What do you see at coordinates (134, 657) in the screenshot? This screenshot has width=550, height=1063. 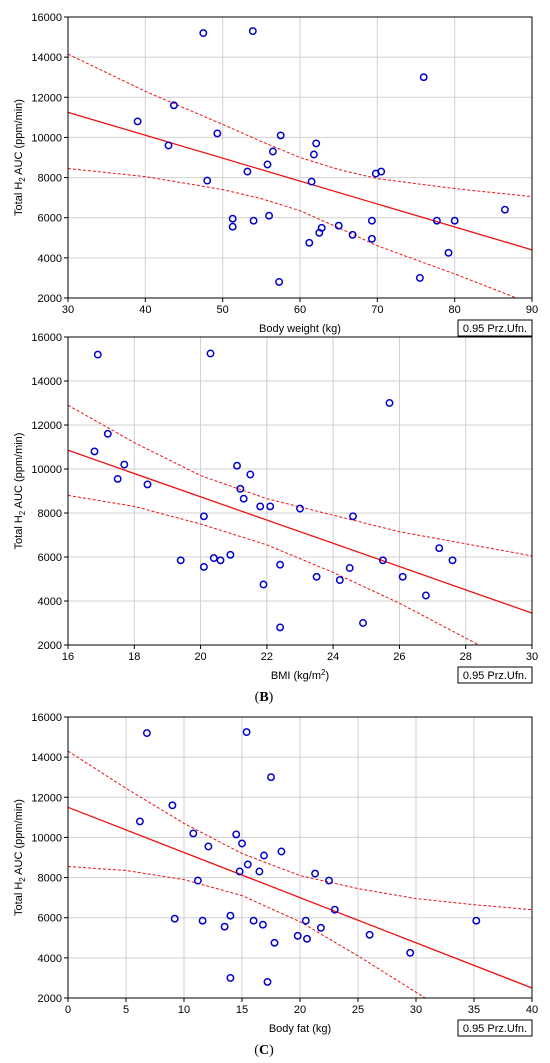 I see `x-tick-label: 18` at bounding box center [134, 657].